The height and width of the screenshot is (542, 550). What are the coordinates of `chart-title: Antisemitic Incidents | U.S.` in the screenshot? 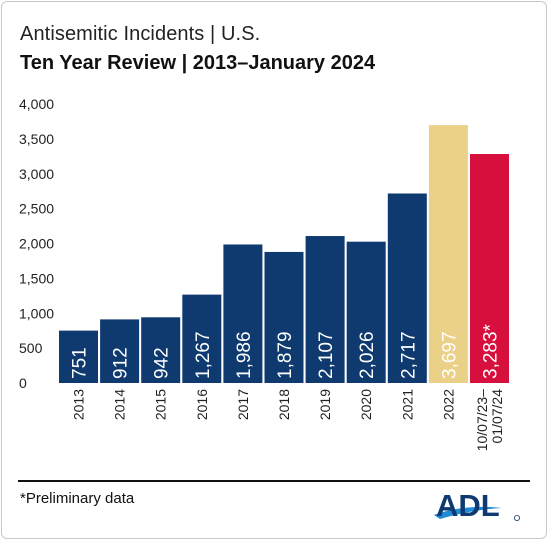 It's located at (140, 34).